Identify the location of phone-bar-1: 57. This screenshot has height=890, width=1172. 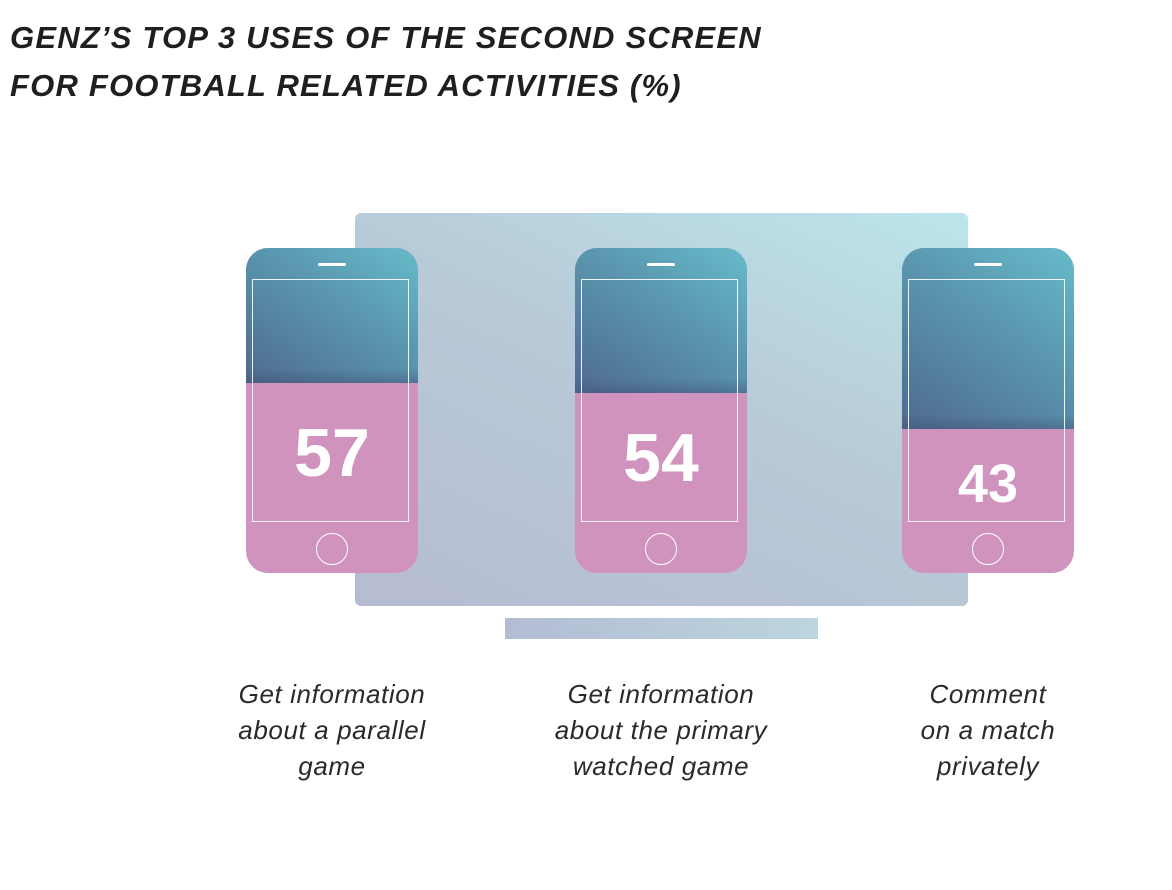
(332, 410).